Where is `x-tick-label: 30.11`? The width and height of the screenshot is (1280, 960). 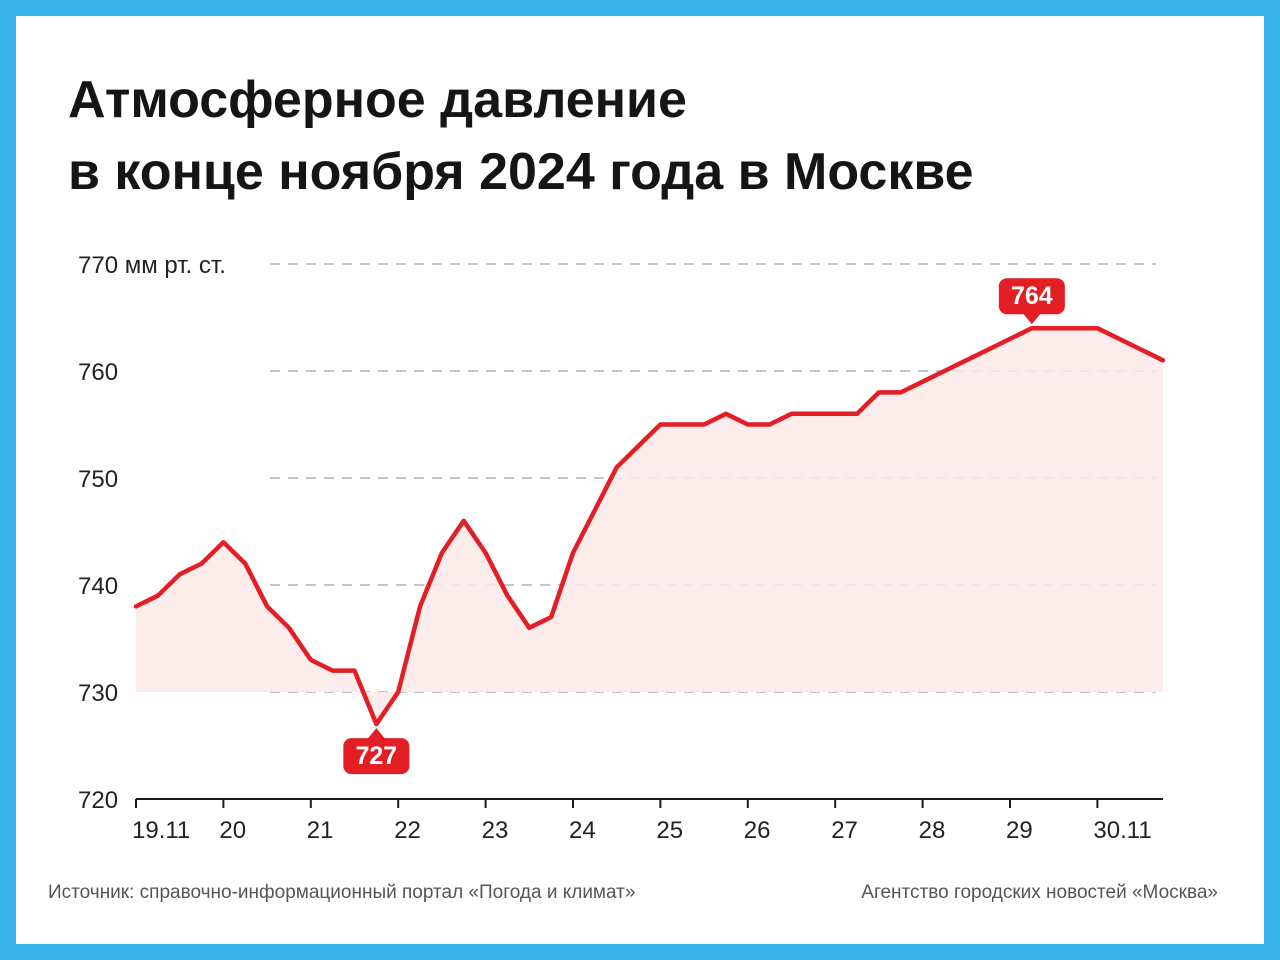 x-tick-label: 30.11 is located at coordinates (1122, 830).